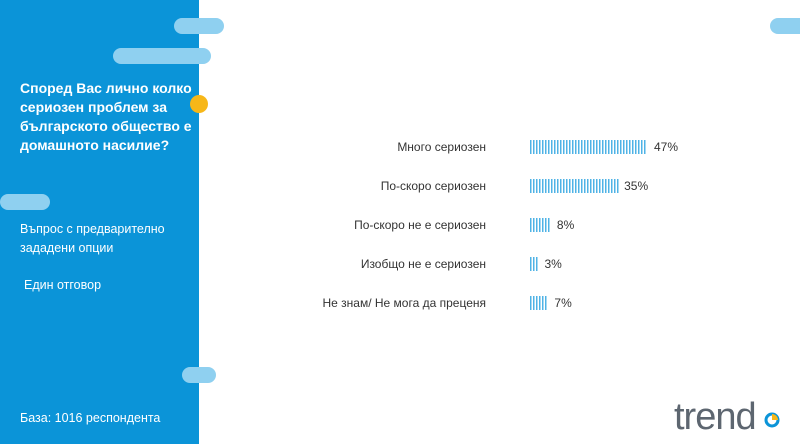 The height and width of the screenshot is (444, 800). Describe the element at coordinates (420, 225) in the screenshot. I see `category-label: По-скоро не е сериозен` at that location.